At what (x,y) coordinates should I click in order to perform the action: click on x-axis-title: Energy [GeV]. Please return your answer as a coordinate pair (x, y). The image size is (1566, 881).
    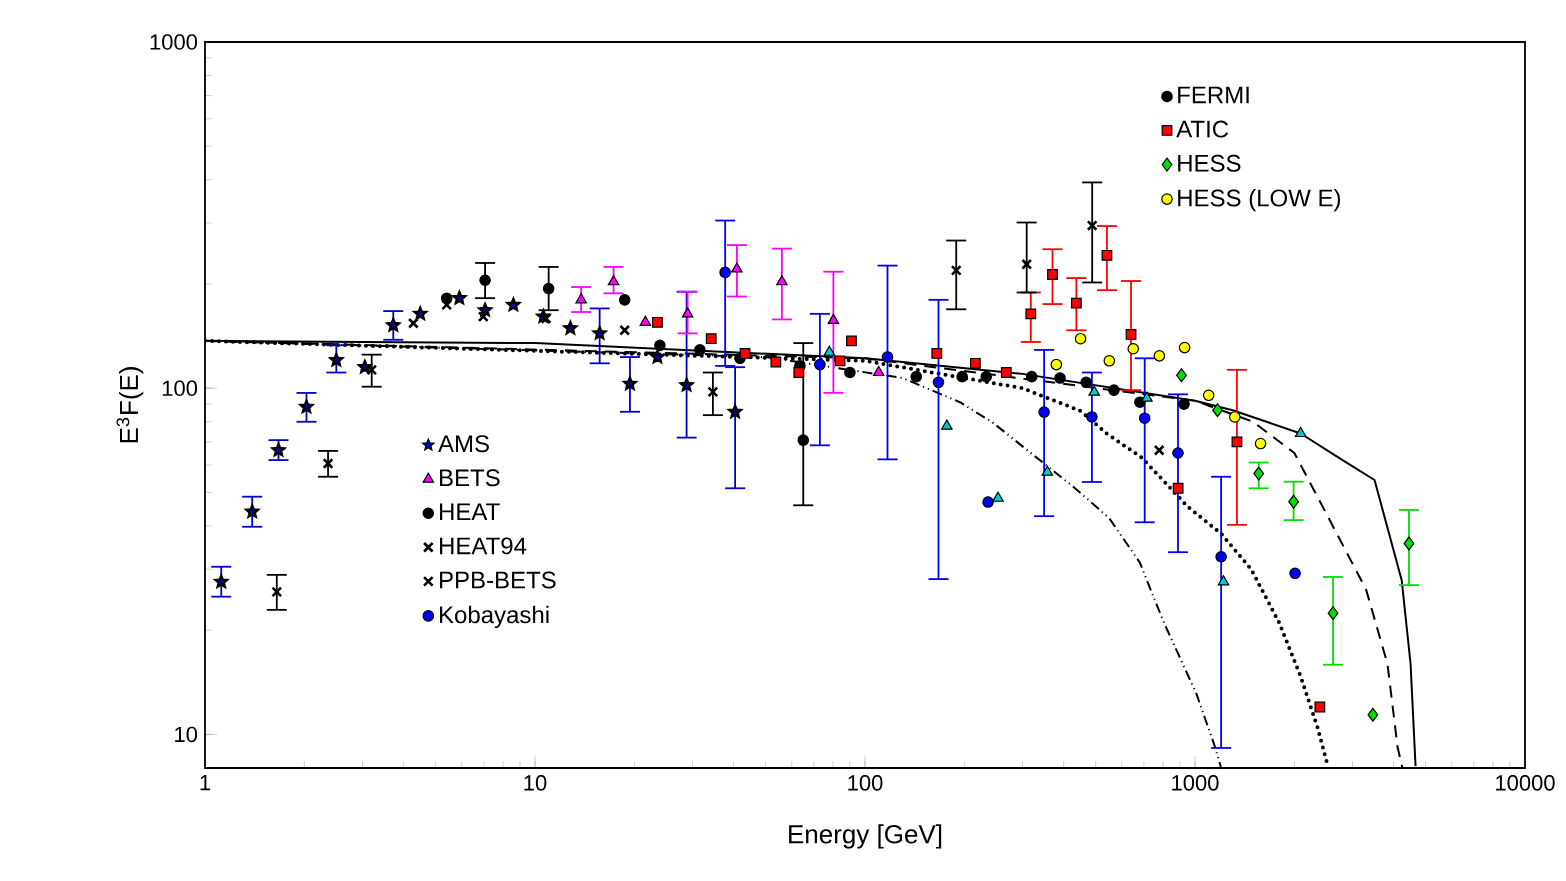
    Looking at the image, I should click on (865, 836).